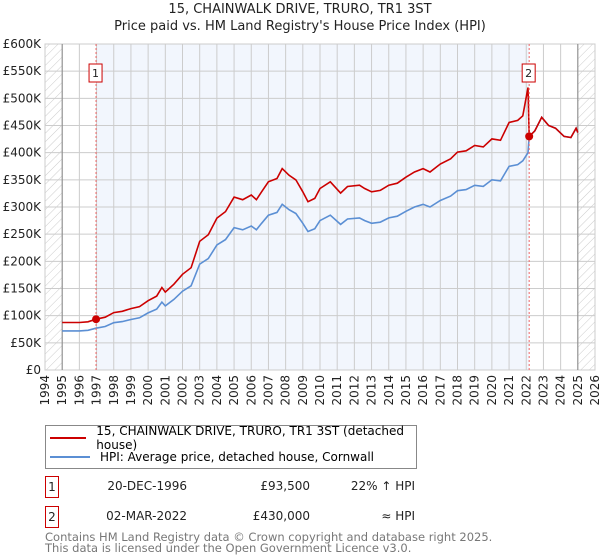  I want to click on legend-swatch-red, so click(68, 438).